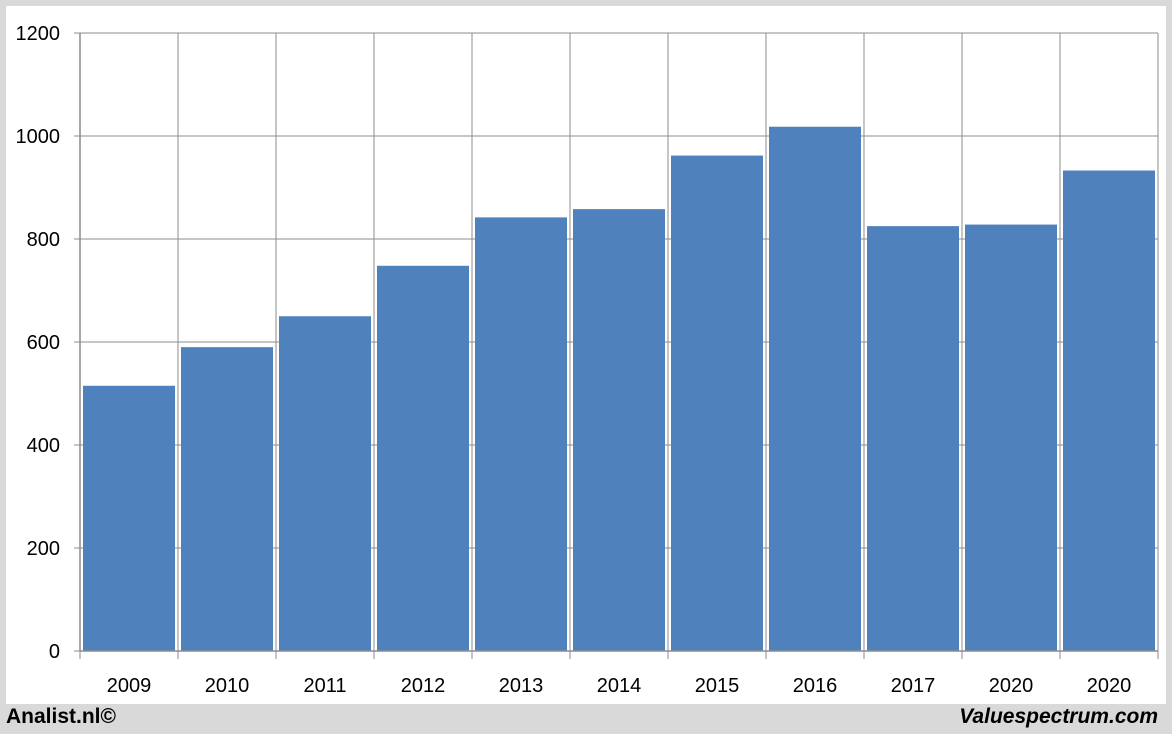  What do you see at coordinates (54, 652) in the screenshot?
I see `y-tick-label: 0` at bounding box center [54, 652].